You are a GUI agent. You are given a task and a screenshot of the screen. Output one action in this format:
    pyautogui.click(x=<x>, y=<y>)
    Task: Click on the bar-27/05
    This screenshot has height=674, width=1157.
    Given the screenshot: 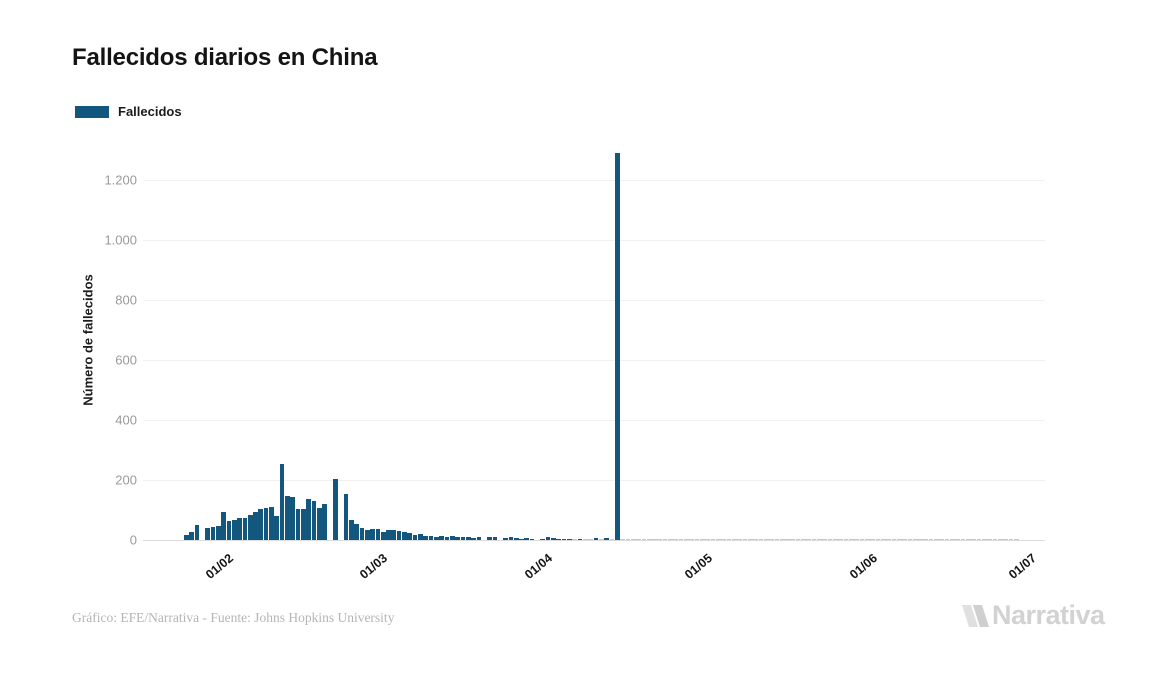 What is the action you would take?
    pyautogui.click(x=830, y=539)
    